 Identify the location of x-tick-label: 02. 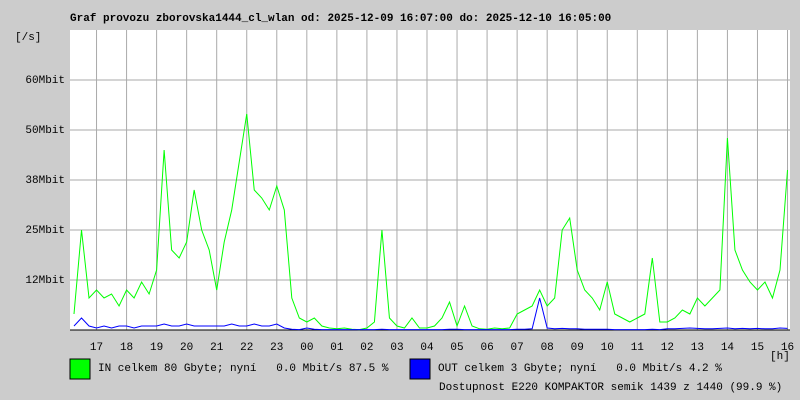
(366, 348).